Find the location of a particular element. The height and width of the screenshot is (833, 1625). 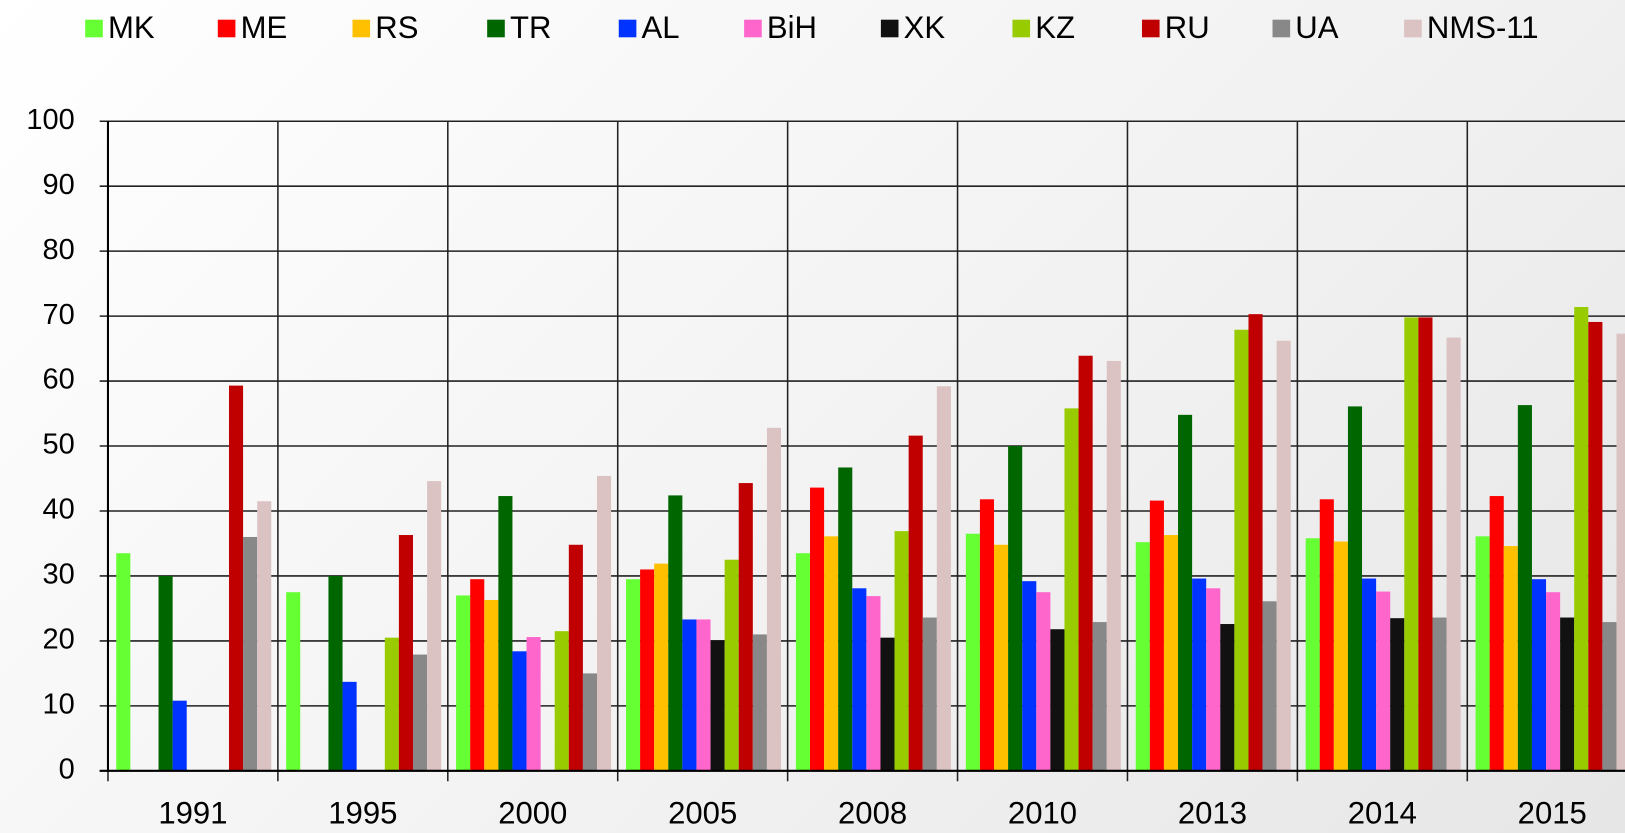

y-tick-label: 20 is located at coordinates (59, 640).